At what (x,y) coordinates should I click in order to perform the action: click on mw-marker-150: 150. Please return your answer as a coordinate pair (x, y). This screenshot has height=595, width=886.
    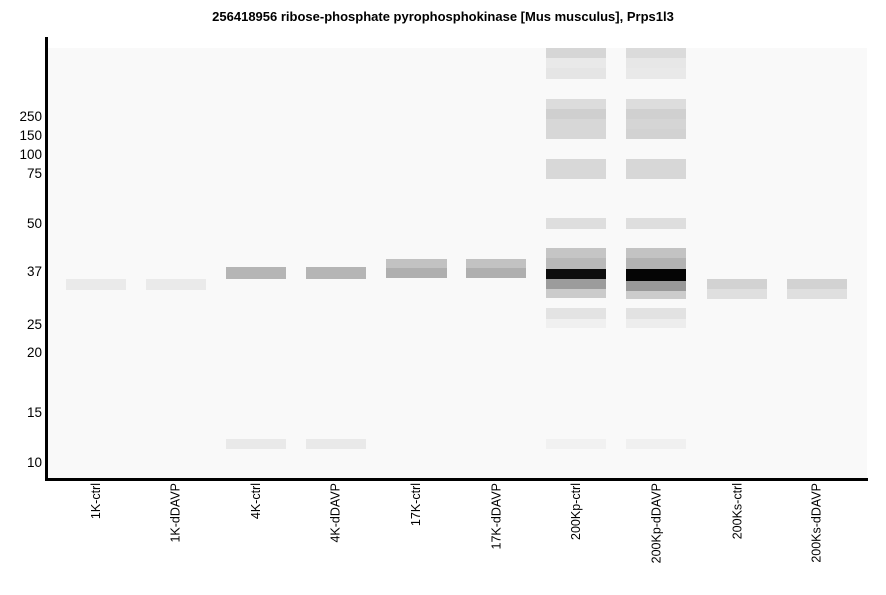
    Looking at the image, I should click on (30, 135).